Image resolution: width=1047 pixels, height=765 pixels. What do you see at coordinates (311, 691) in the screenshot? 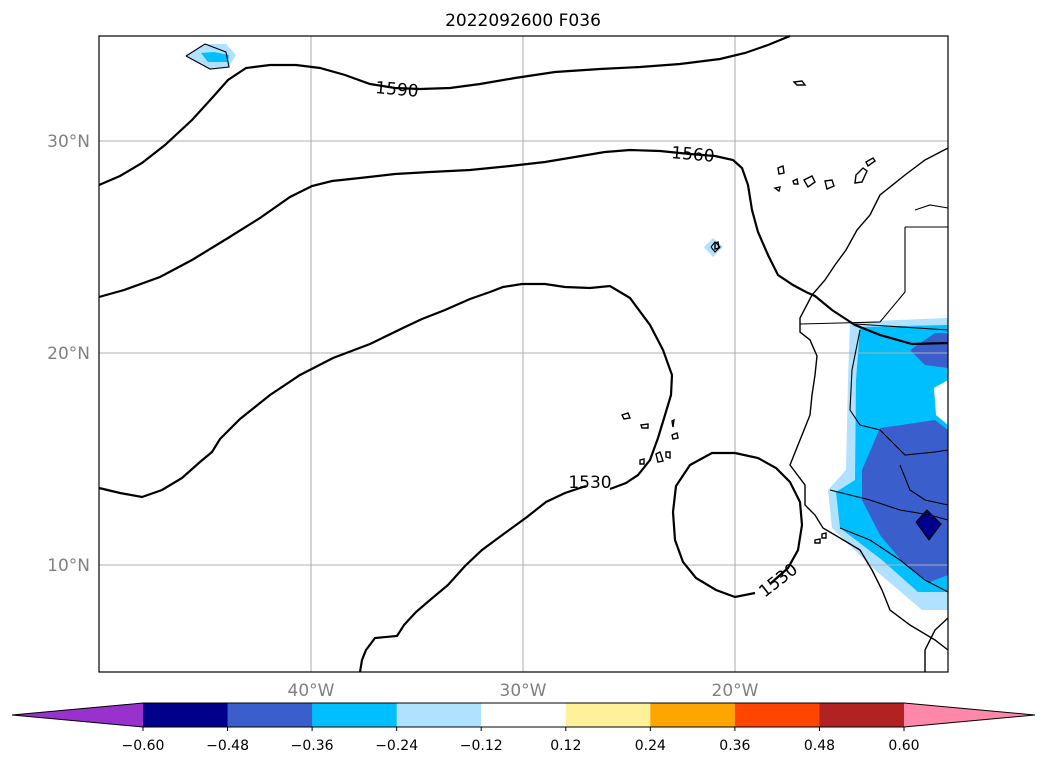
I see `lon-label-40w: 40°W` at bounding box center [311, 691].